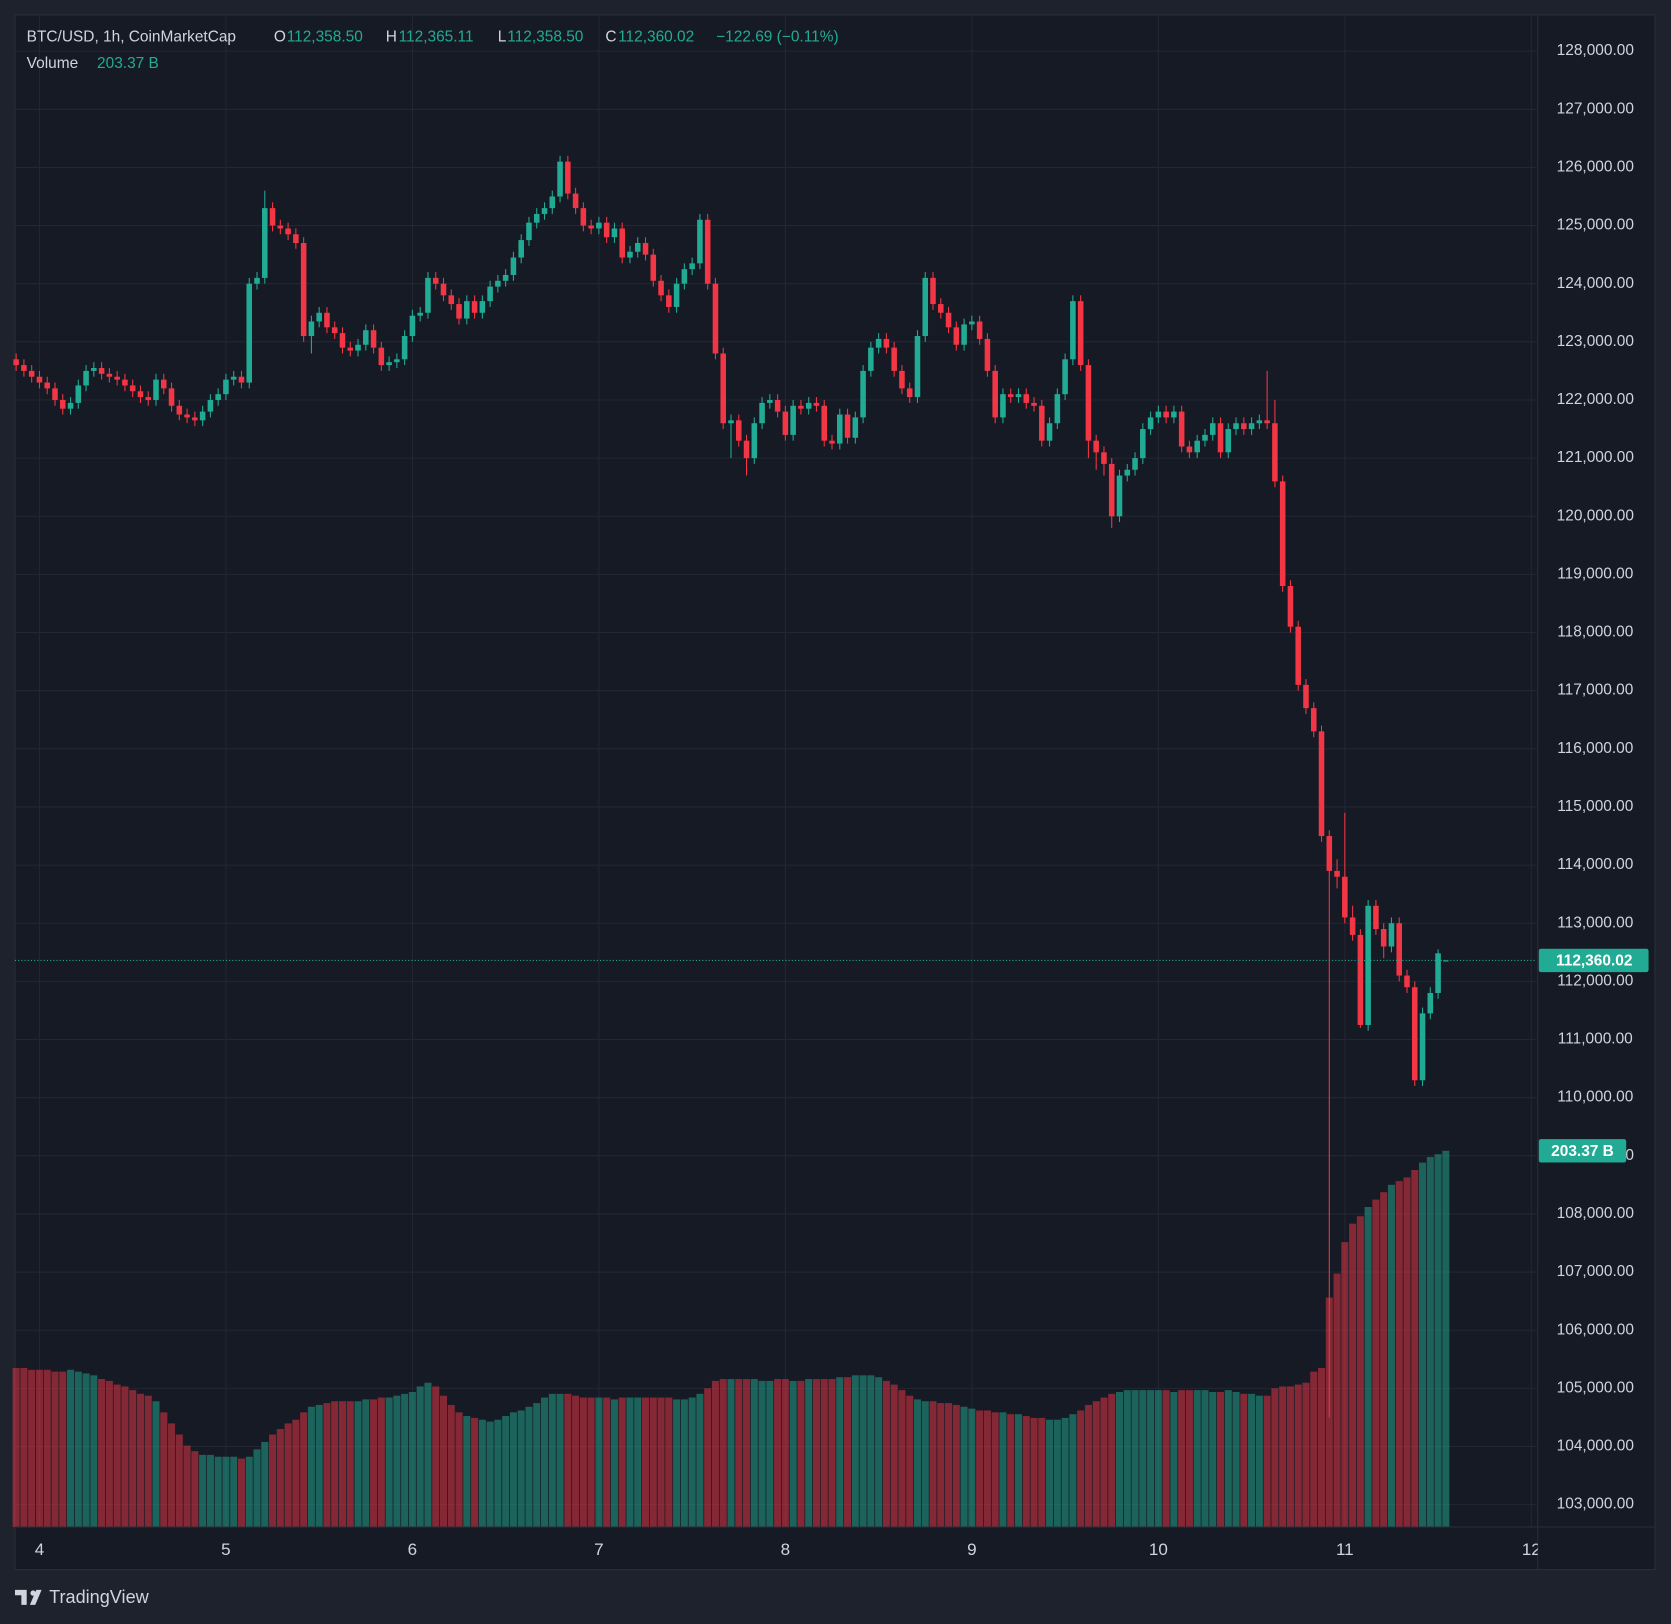 The height and width of the screenshot is (1624, 1671). What do you see at coordinates (502, 36) in the screenshot?
I see `low-key: L` at bounding box center [502, 36].